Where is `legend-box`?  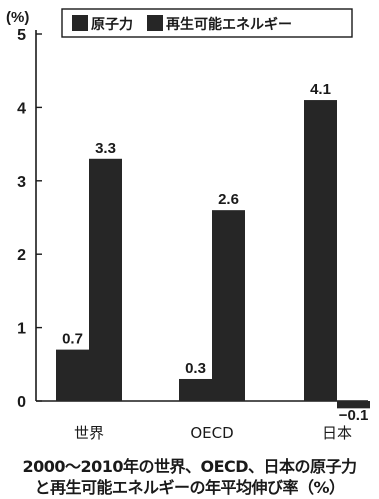 legend-box is located at coordinates (207, 23).